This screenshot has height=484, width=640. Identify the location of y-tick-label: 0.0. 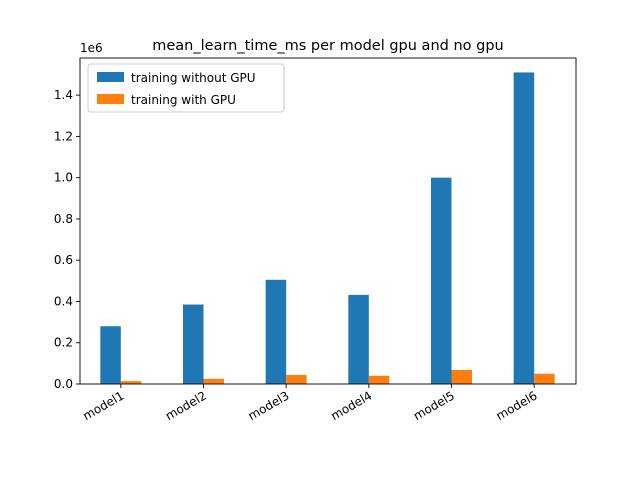
(63, 384).